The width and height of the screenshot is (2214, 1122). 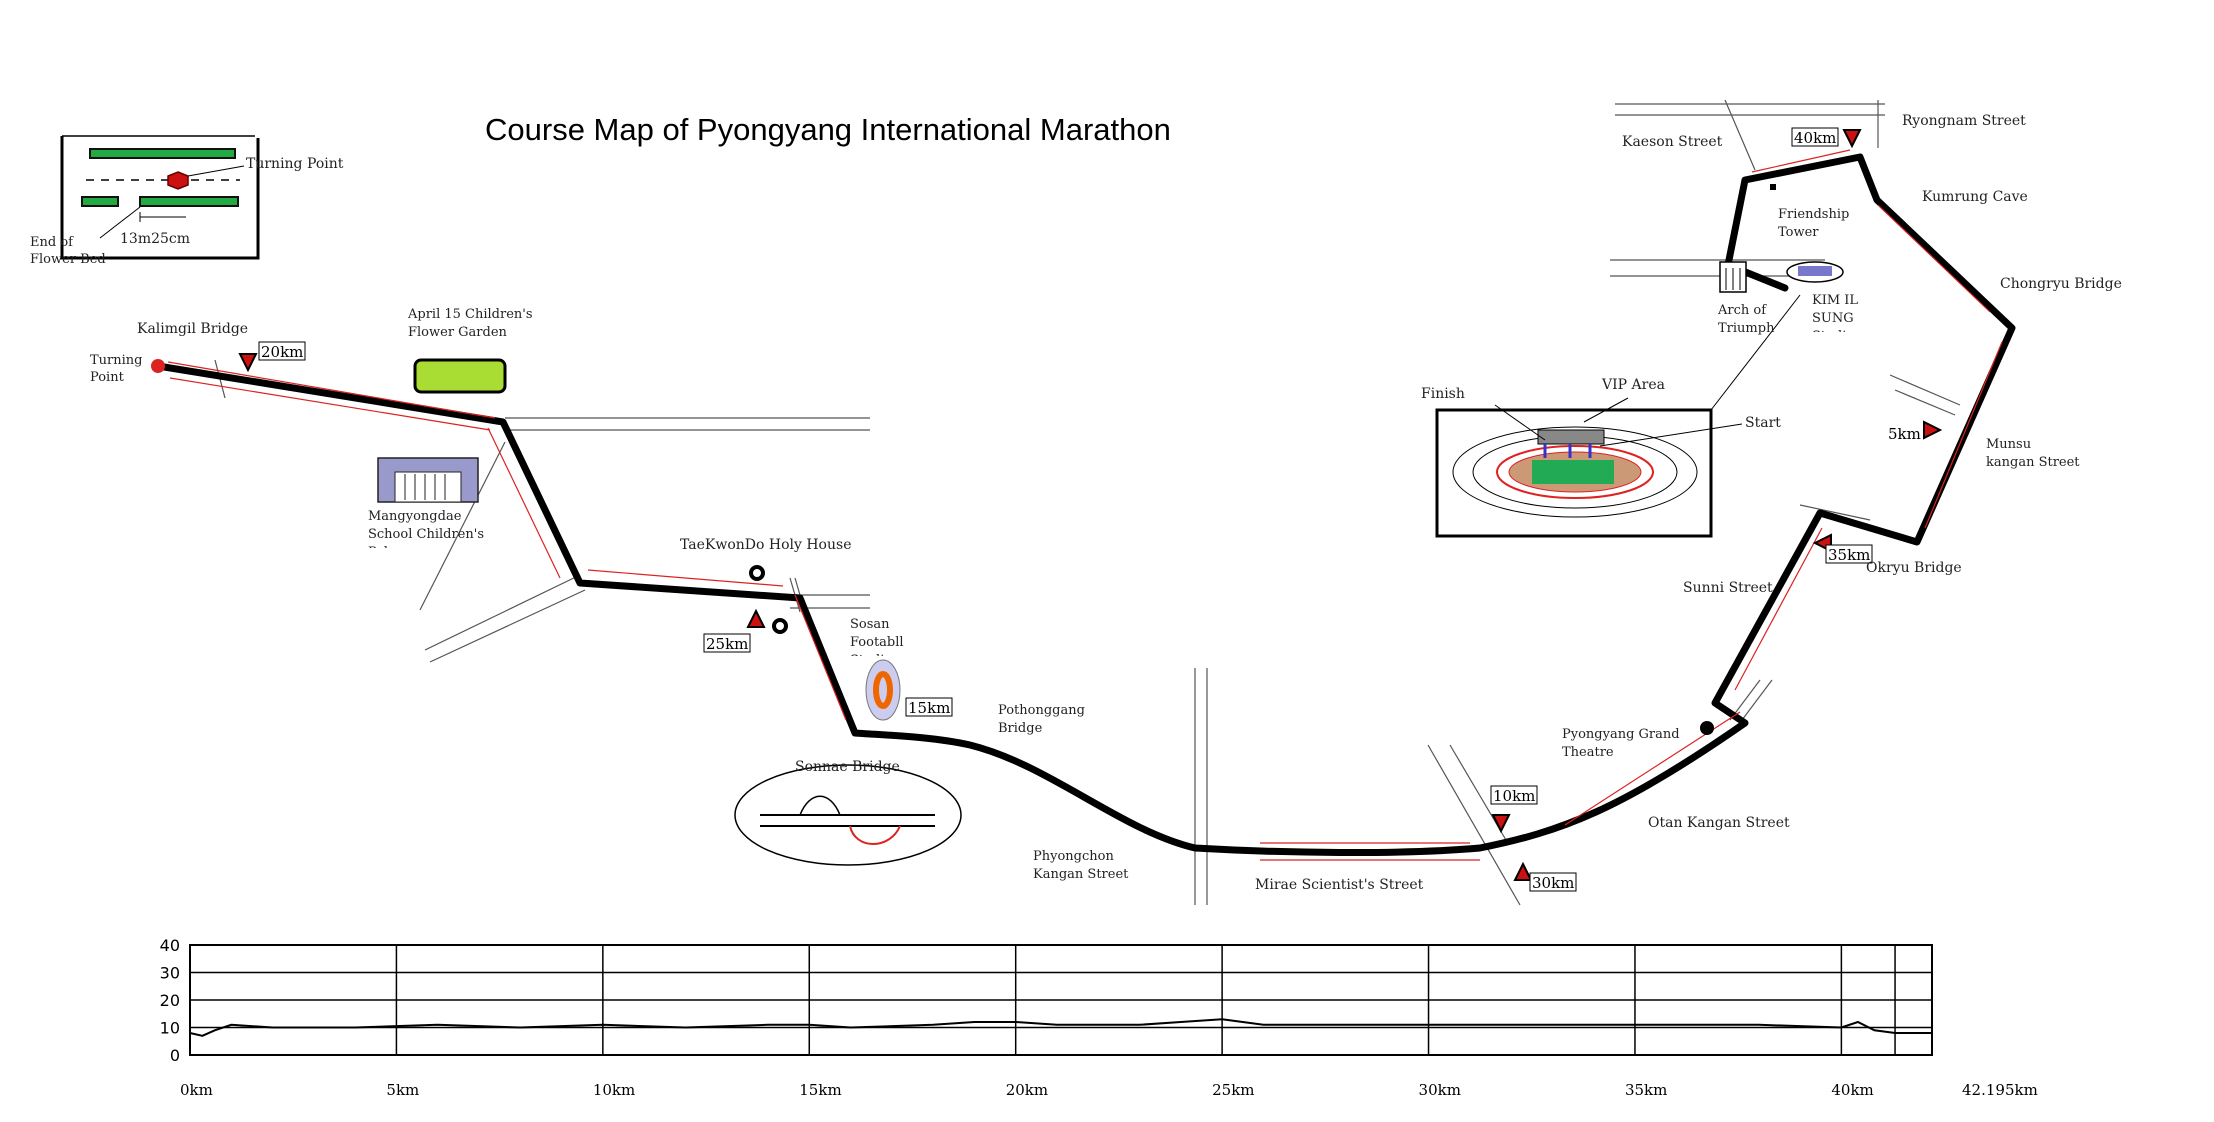 I want to click on phyongchon-street-label: Phyongchon Kangan Street, so click(x=1080, y=865).